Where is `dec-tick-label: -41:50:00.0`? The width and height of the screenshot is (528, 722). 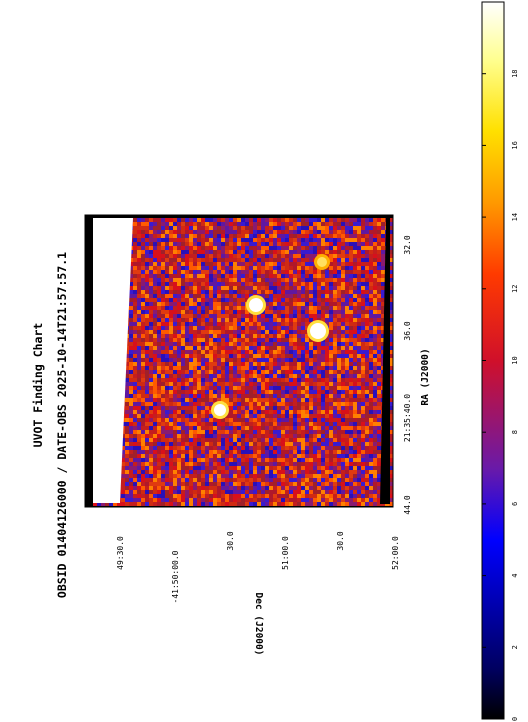 dec-tick-label: -41:50:00.0 is located at coordinates (175, 576).